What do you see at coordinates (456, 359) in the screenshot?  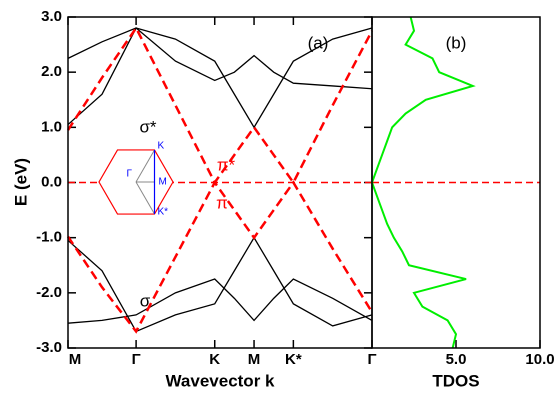 I see `x-tick-label: 5.0` at bounding box center [456, 359].